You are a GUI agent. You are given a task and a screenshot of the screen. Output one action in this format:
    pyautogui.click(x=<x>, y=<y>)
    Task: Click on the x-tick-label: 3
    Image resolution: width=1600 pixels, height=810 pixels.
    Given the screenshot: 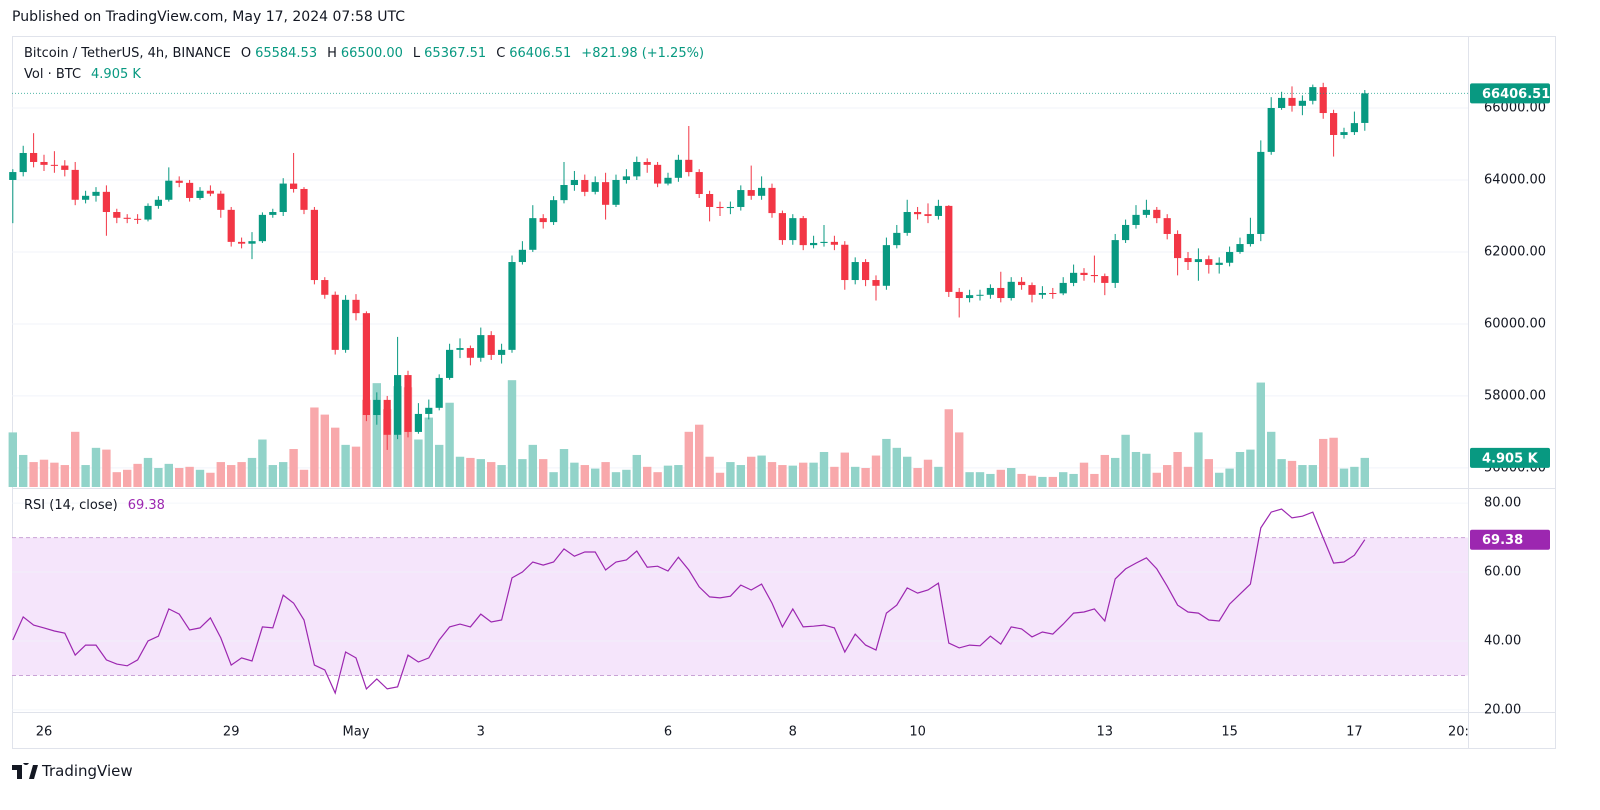 What is the action you would take?
    pyautogui.click(x=481, y=732)
    